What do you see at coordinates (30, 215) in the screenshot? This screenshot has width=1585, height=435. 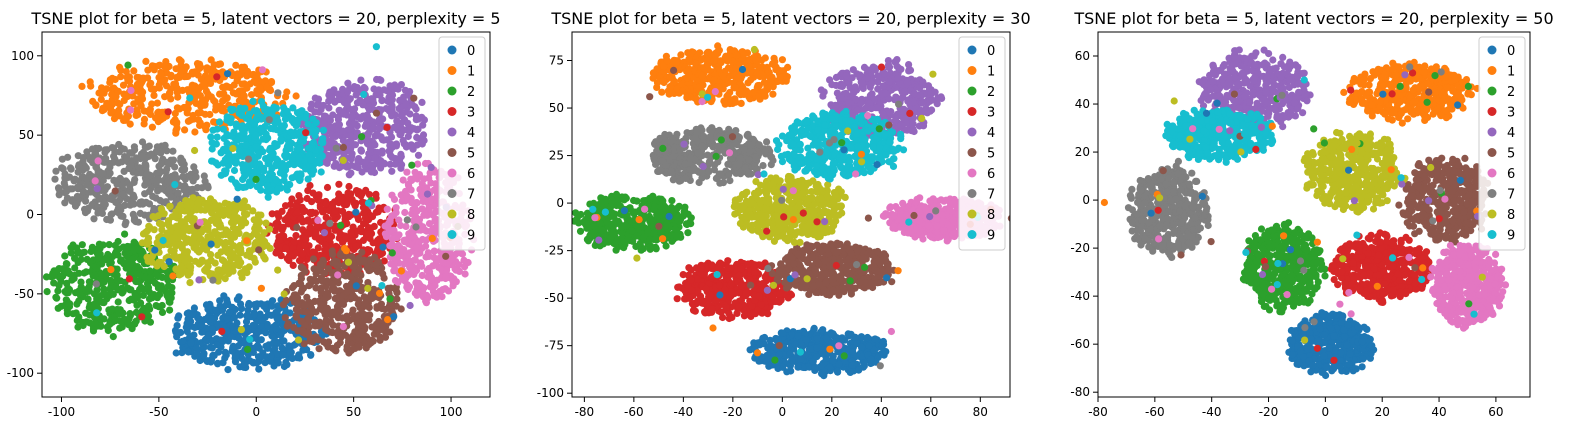 I see `y-tick-label: 0` at bounding box center [30, 215].